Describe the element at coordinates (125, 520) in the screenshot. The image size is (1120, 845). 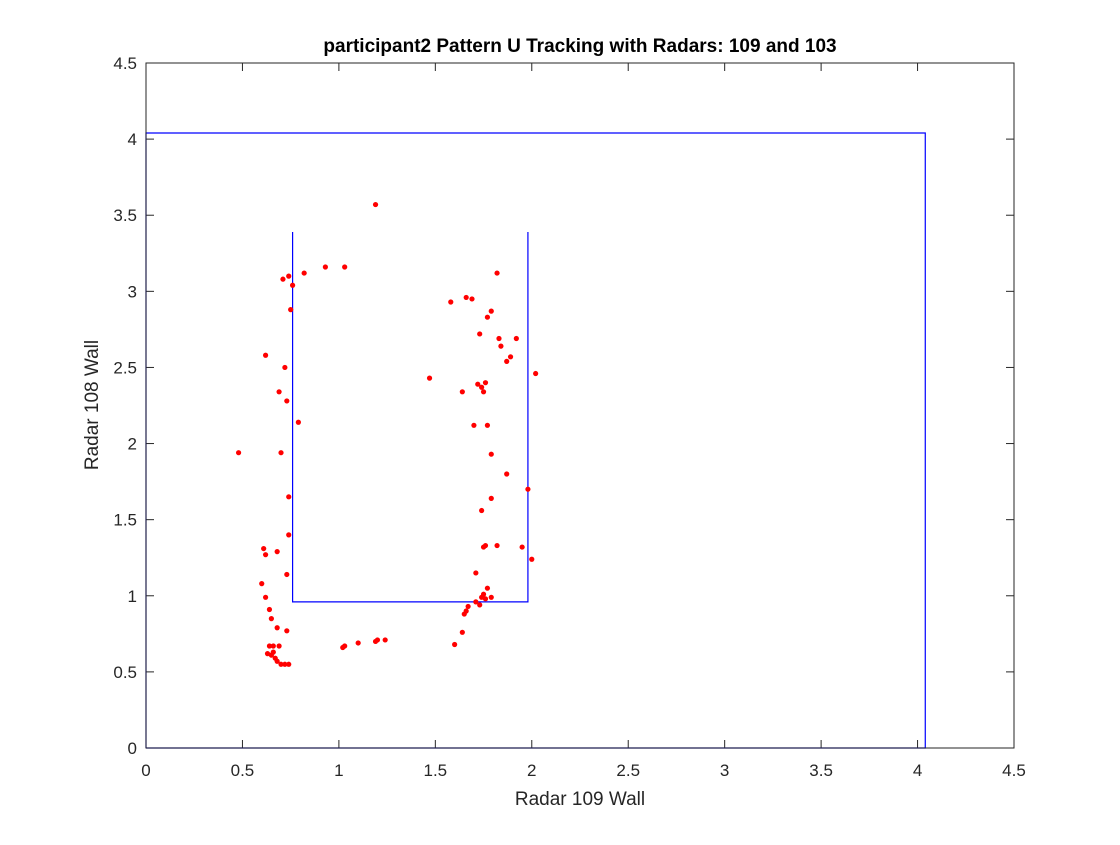
I see `y-tick-label: 1.5` at that location.